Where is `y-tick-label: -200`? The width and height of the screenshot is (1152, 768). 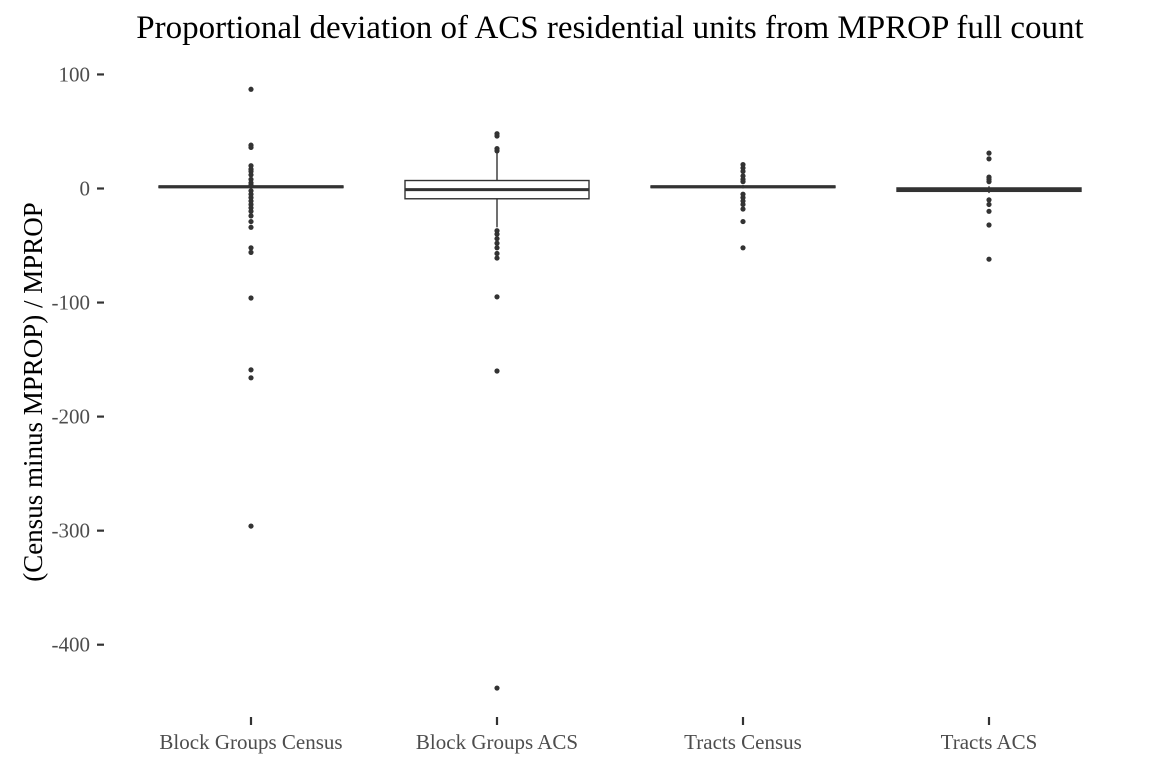
y-tick-label: -200 is located at coordinates (71, 417).